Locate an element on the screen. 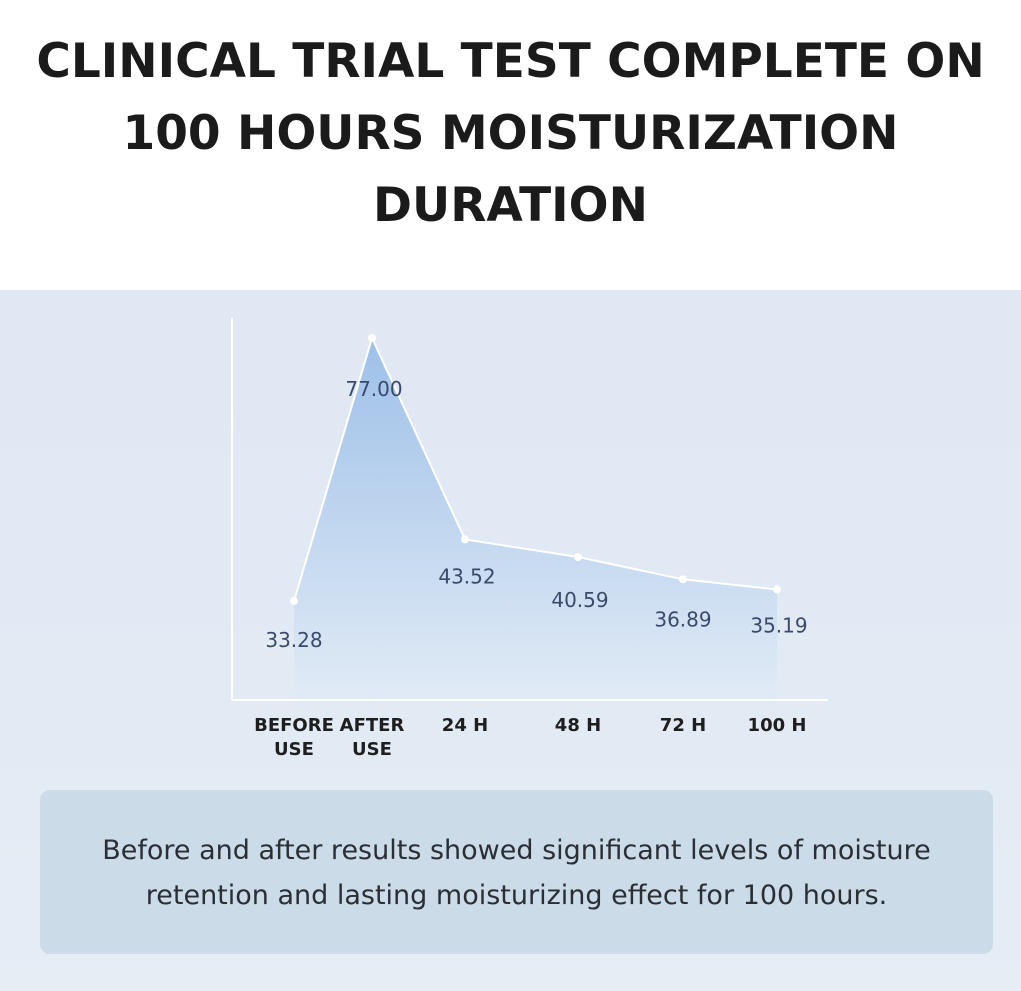  x-tick-label: 72 H is located at coordinates (683, 725).